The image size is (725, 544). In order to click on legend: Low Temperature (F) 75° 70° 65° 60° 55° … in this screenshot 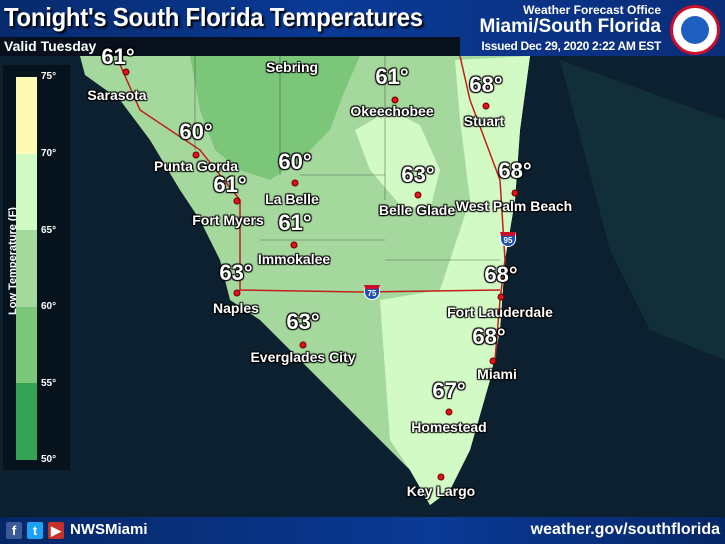, I will do `click(36, 267)`.